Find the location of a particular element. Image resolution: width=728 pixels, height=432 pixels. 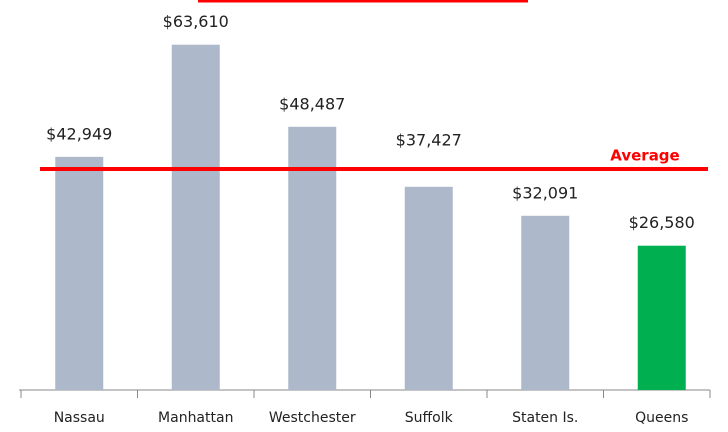

data-label: $37,427 is located at coordinates (429, 140).